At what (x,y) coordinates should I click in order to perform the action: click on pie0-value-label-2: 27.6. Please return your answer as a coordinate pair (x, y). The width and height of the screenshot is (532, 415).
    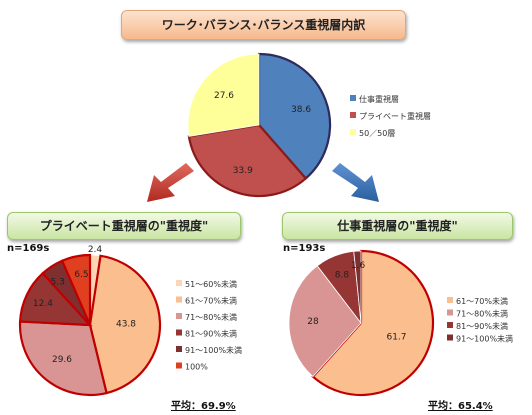
    Looking at the image, I should click on (224, 96).